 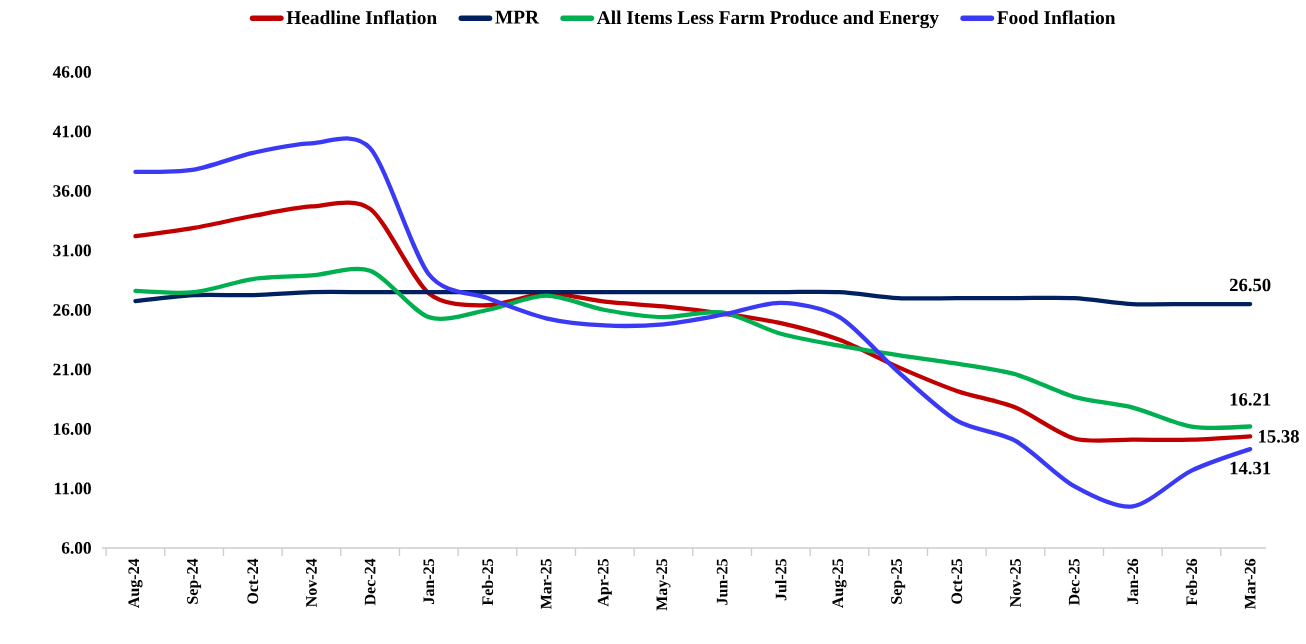 I want to click on x-tick-label: Aug-25, so click(x=839, y=584).